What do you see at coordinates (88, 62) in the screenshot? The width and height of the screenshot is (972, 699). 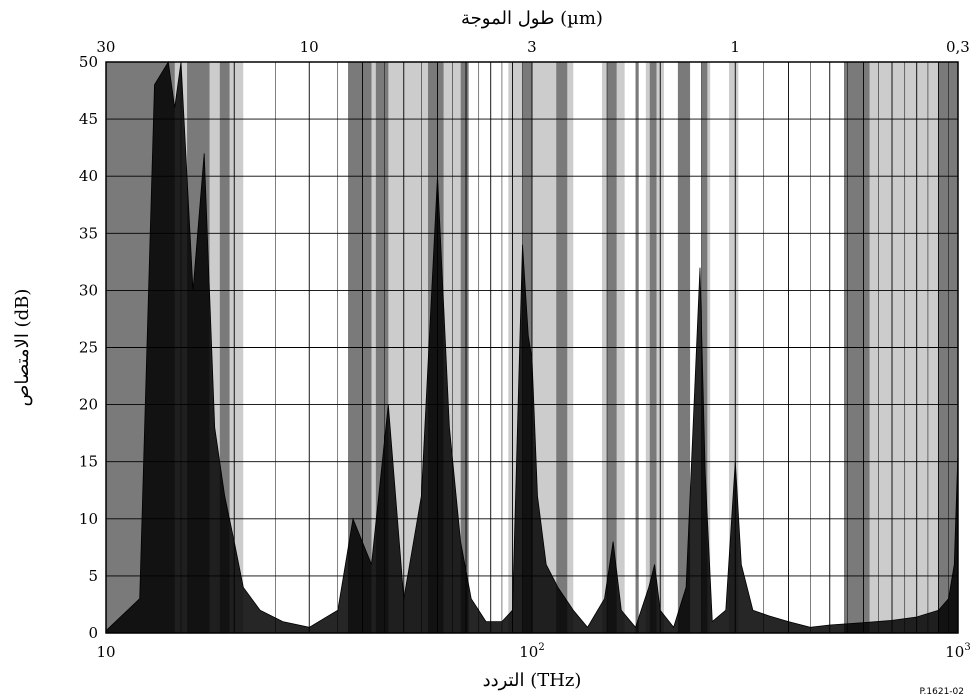 I see `y-tick-label: 50` at bounding box center [88, 62].